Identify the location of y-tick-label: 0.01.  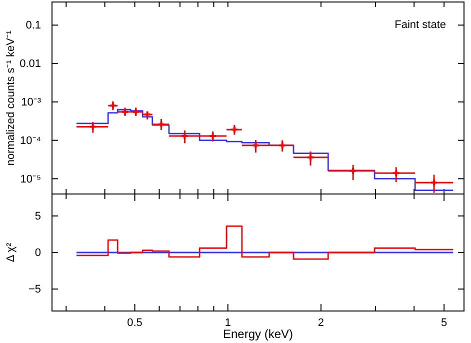
(30, 64).